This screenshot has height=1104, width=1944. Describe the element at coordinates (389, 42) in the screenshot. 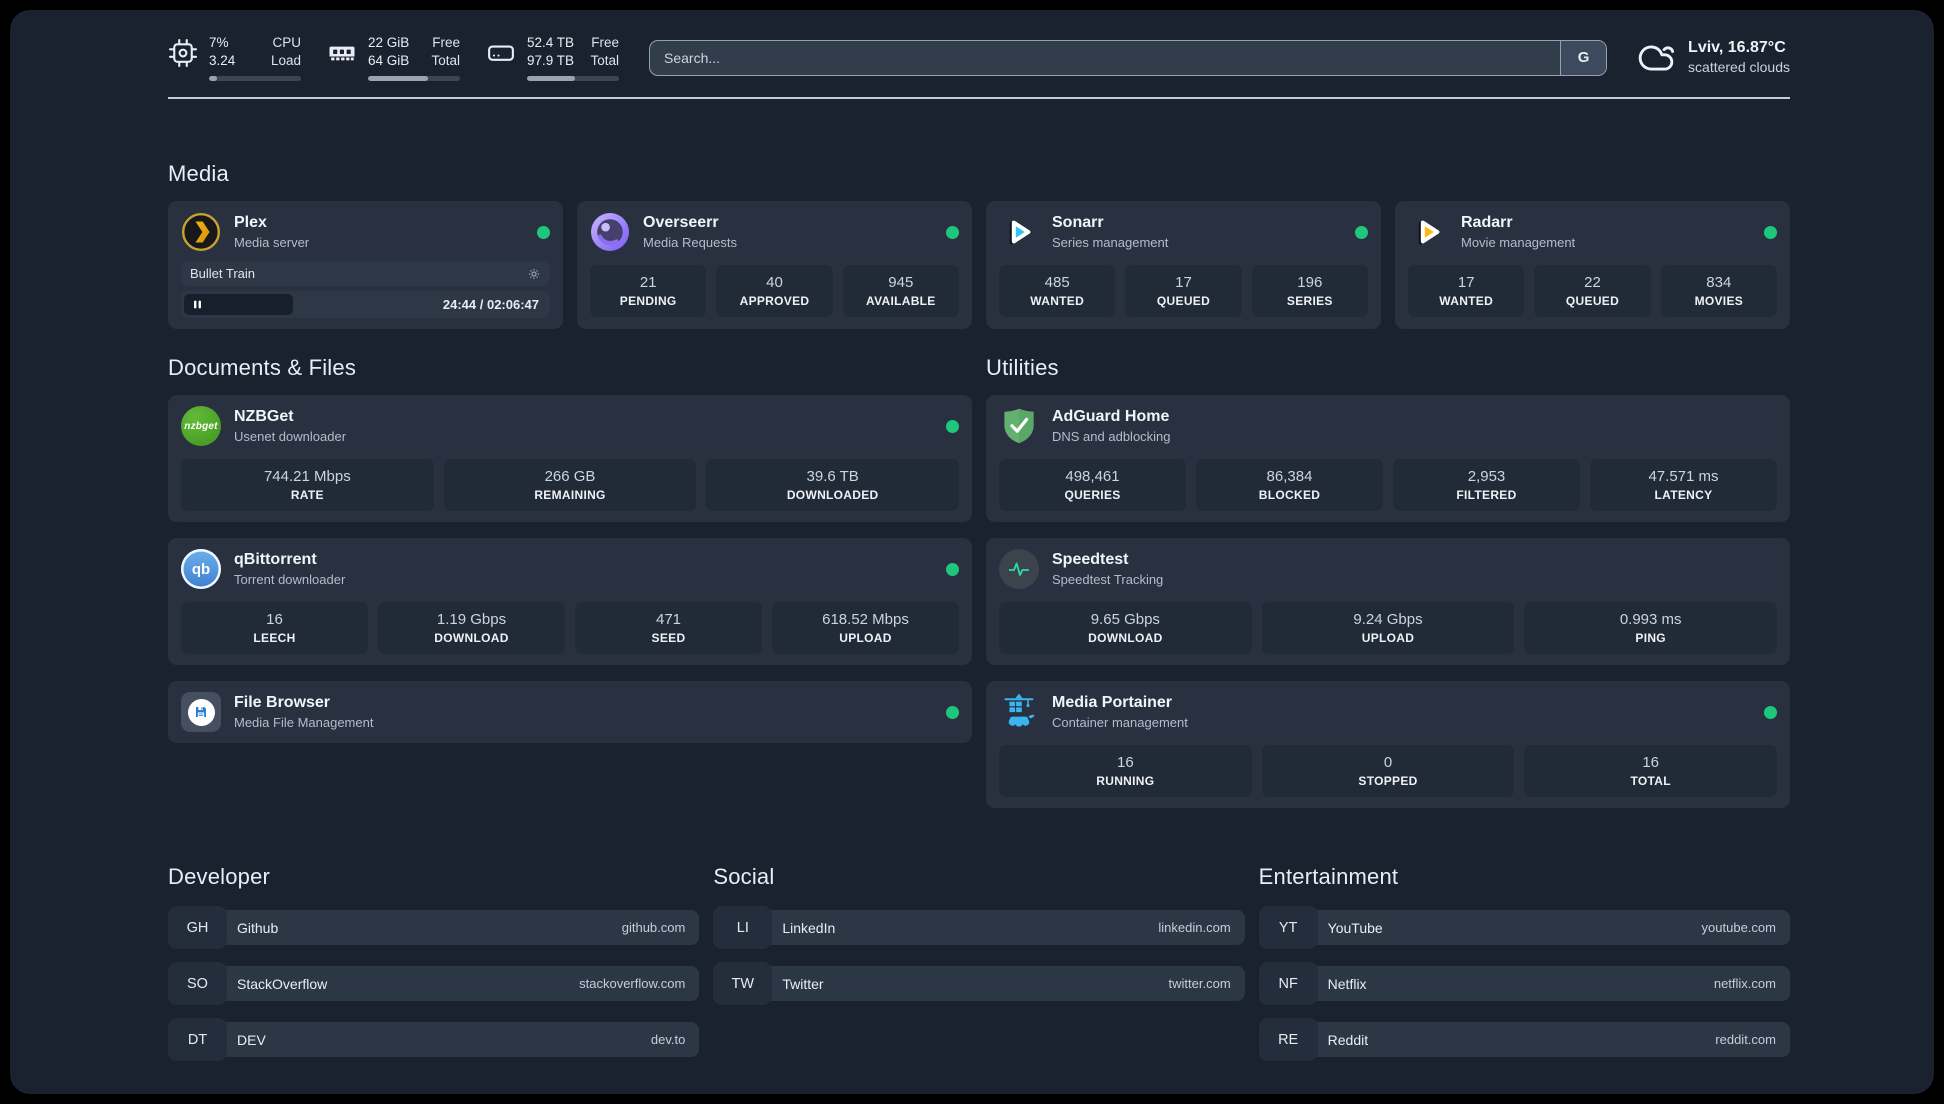

I see `resource-value: 22 GiB` at that location.